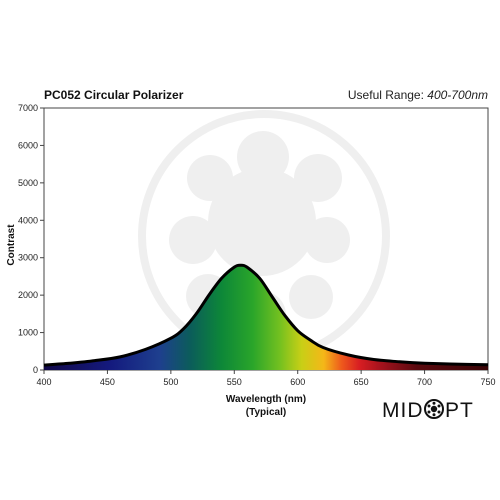 This screenshot has width=500, height=500. I want to click on y-tick-label: 3000, so click(28, 258).